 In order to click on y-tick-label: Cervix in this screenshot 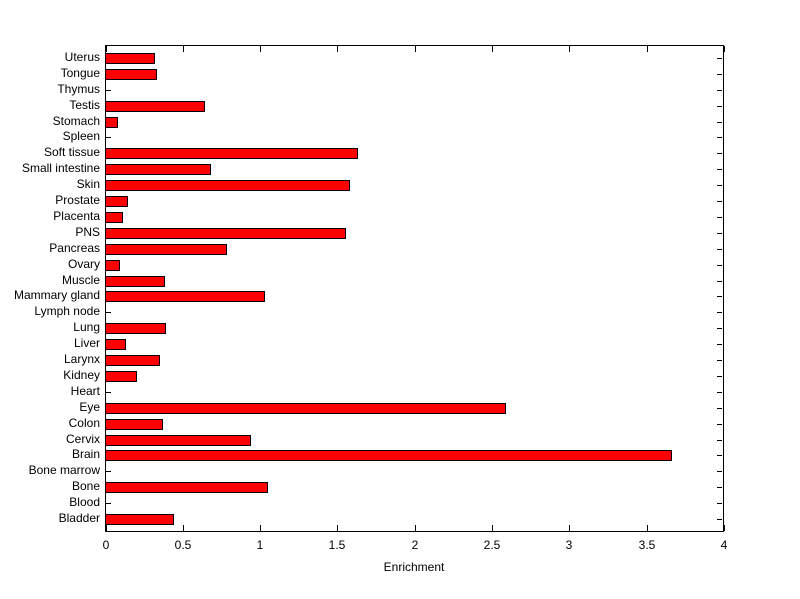, I will do `click(82, 439)`.